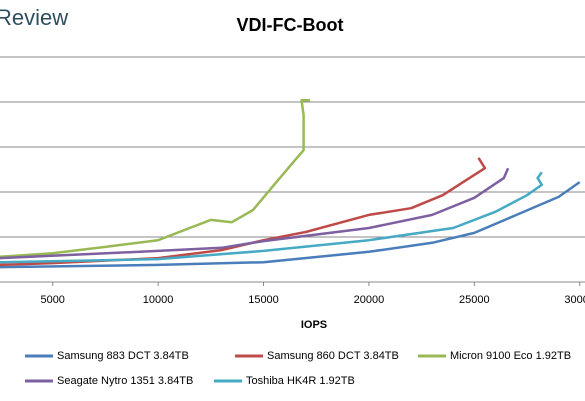 The height and width of the screenshot is (401, 585). What do you see at coordinates (123, 356) in the screenshot?
I see `legend-label: Samsung 883 DCT 3.84TB` at bounding box center [123, 356].